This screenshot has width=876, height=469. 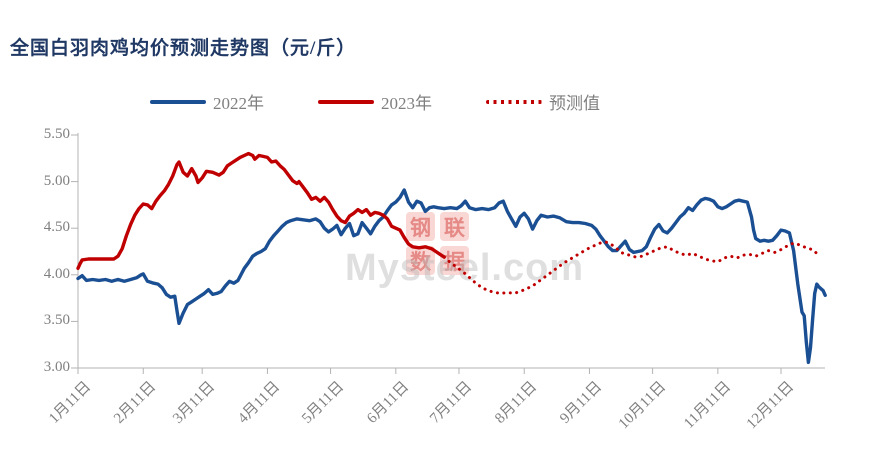 I want to click on y-axis-label: 4.50, so click(x=56, y=227).